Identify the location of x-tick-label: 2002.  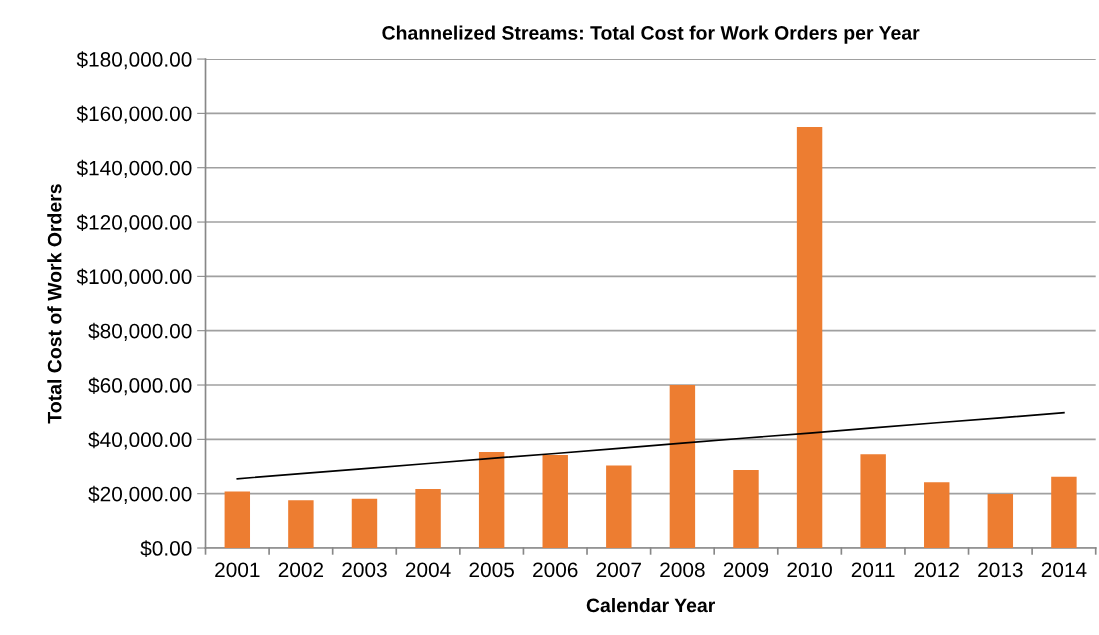
(301, 570).